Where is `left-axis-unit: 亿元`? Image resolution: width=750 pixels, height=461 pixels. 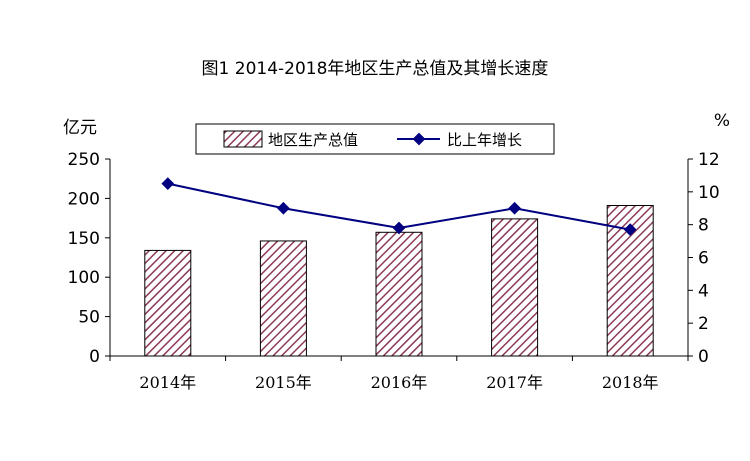 left-axis-unit: 亿元 is located at coordinates (80, 128).